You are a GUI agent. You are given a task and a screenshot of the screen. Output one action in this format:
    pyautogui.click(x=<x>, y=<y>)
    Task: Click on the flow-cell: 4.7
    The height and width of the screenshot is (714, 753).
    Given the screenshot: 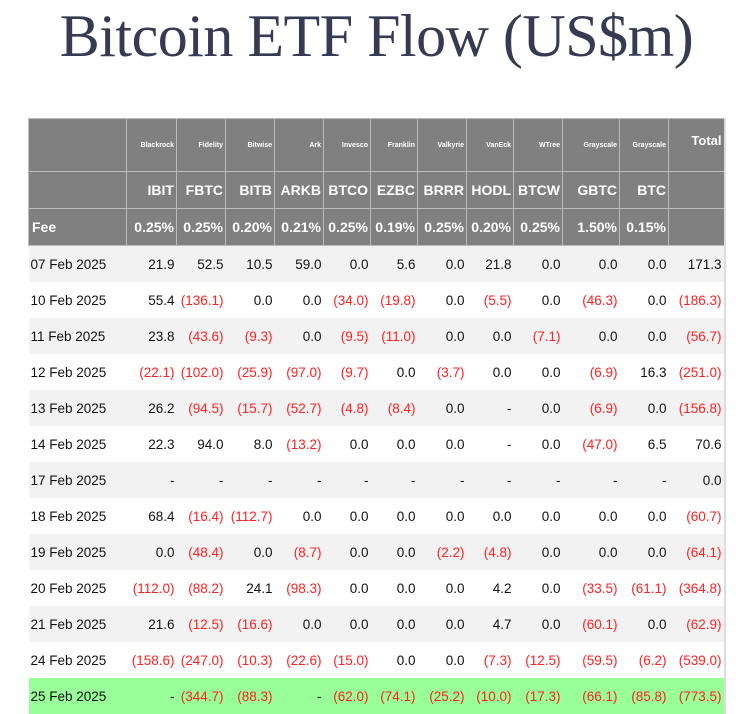 What is the action you would take?
    pyautogui.click(x=490, y=624)
    